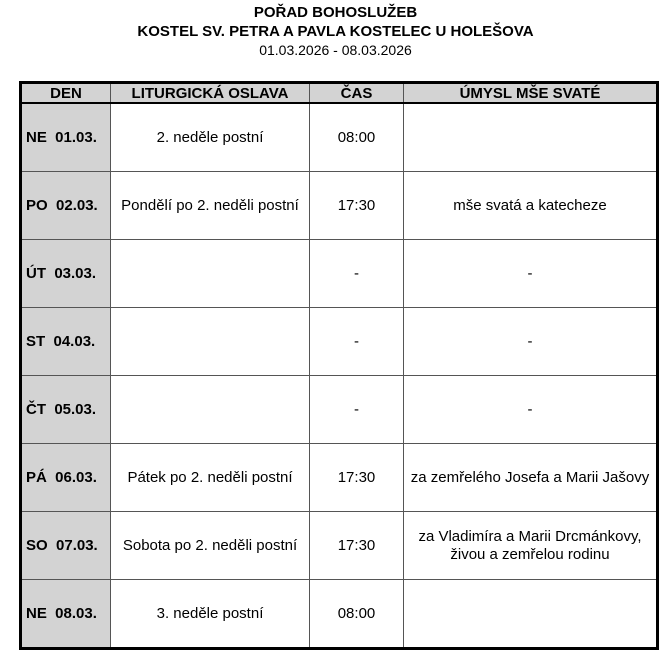 Image resolution: width=671 pixels, height=655 pixels. I want to click on col-den: DEN, so click(65, 93).